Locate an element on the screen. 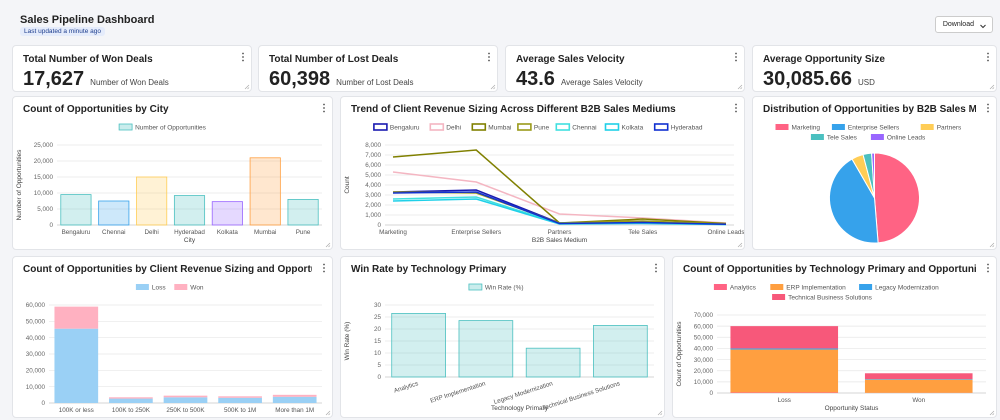 This screenshot has height=420, width=1000. legend-label: Bengaluru is located at coordinates (405, 127).